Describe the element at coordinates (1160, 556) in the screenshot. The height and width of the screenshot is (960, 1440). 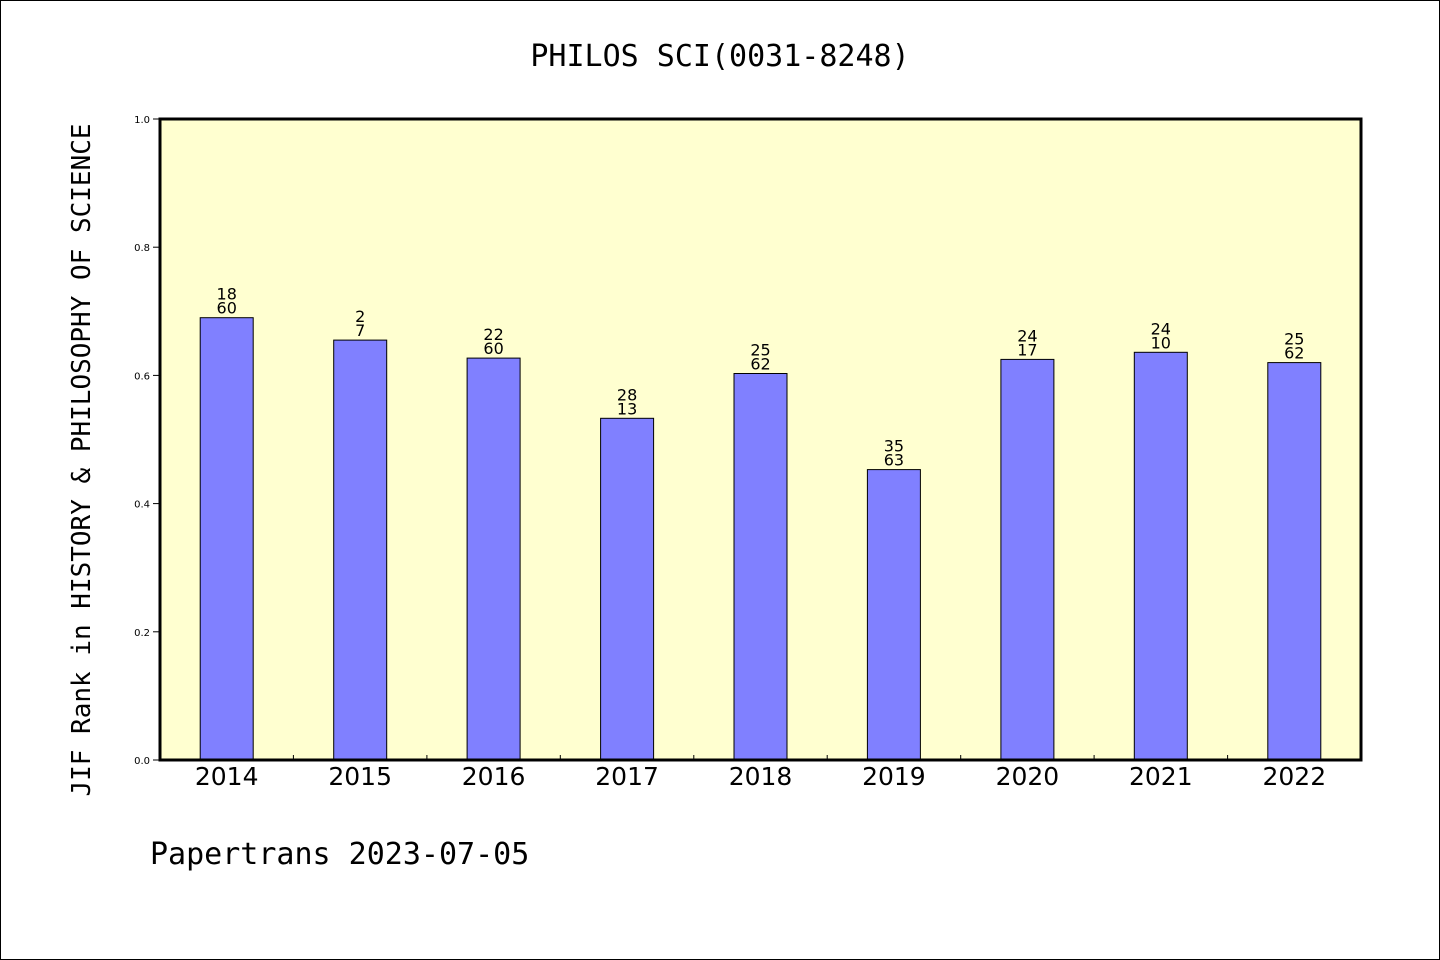
I see `bar-2021` at that location.